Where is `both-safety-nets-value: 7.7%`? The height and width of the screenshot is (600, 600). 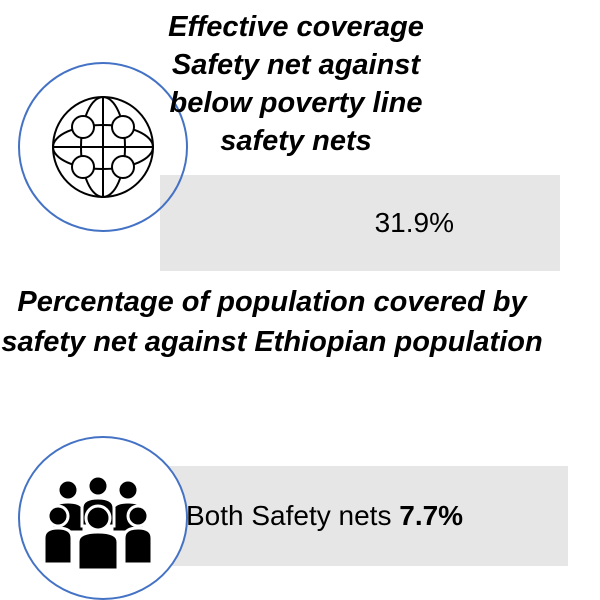 both-safety-nets-value: 7.7% is located at coordinates (431, 515).